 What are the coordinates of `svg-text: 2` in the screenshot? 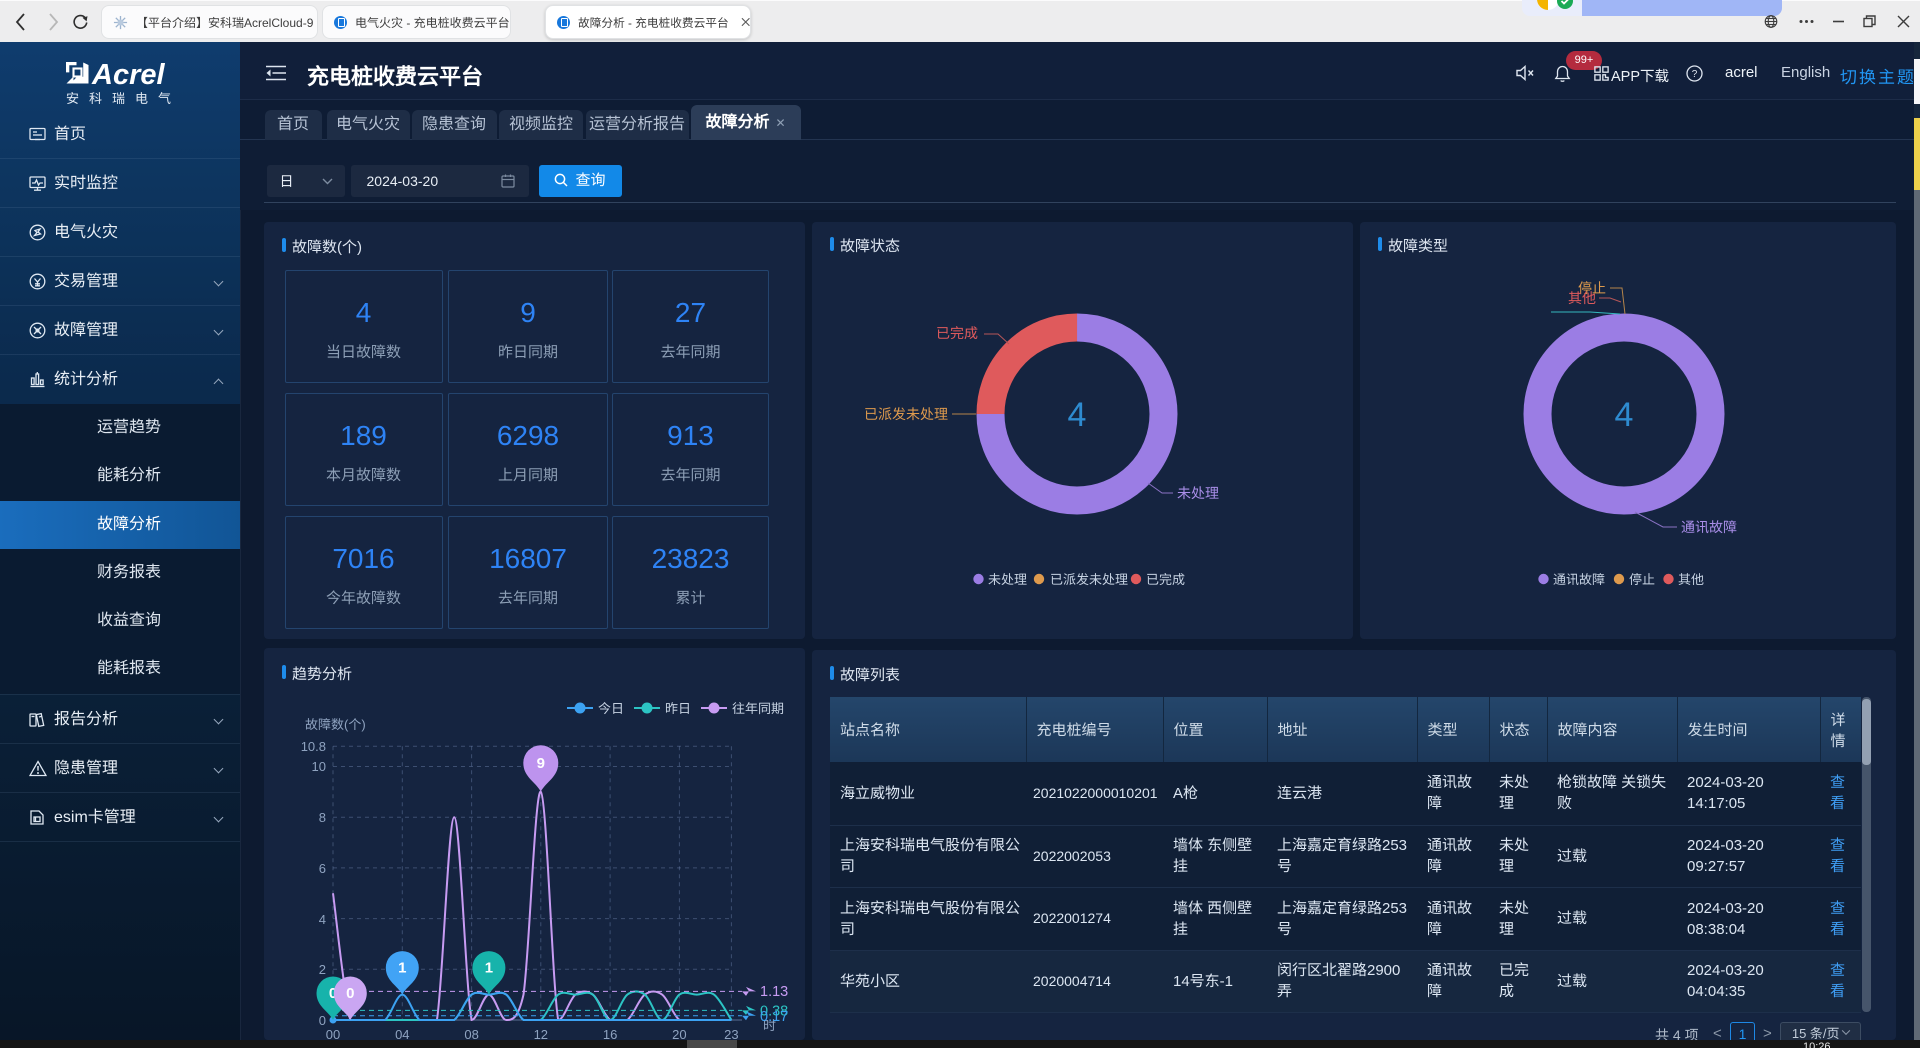 It's located at (322, 969).